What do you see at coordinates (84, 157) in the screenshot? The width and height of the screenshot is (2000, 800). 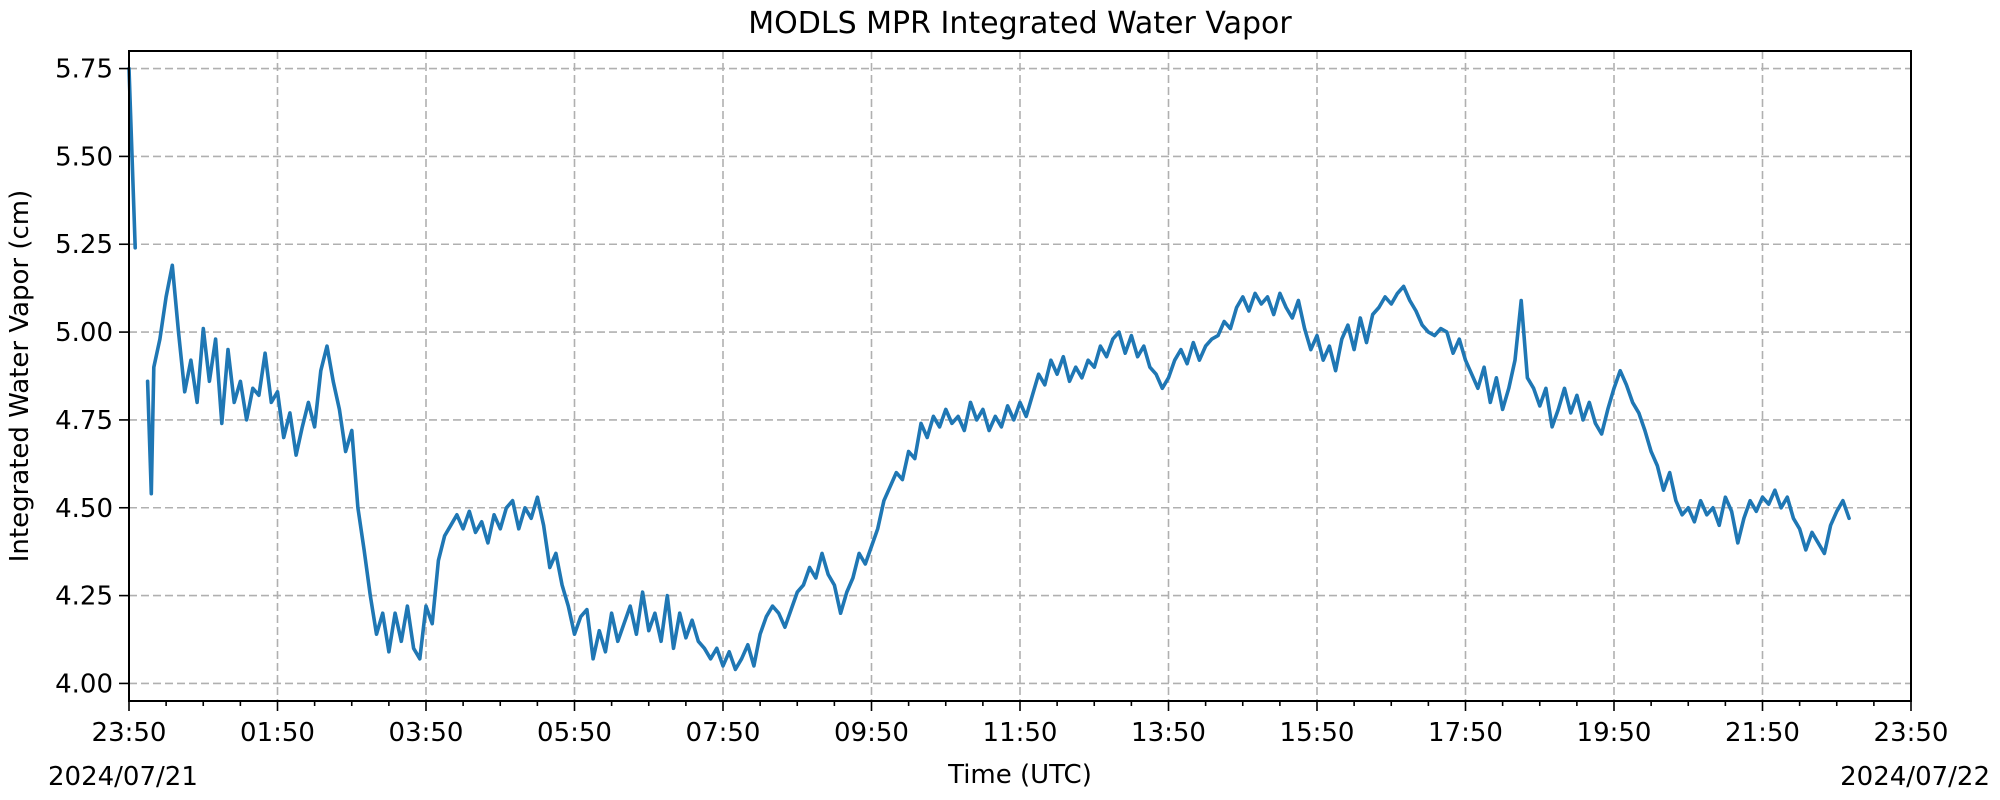 I see `y-tick-label: 5.50` at bounding box center [84, 157].